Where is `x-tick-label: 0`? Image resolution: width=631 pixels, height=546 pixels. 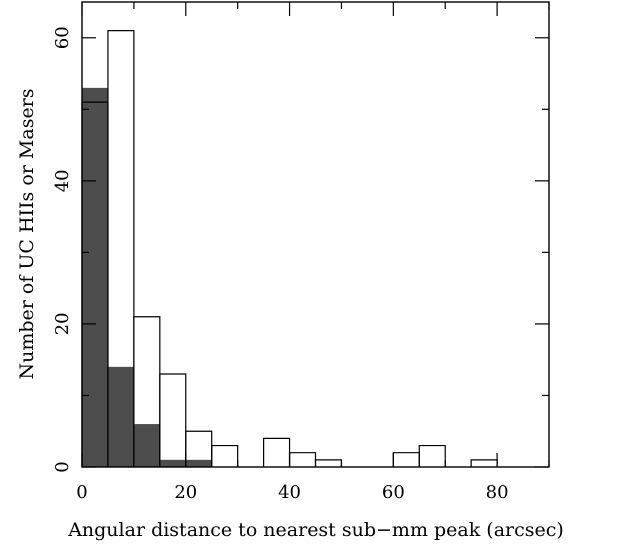
x-tick-label: 0 is located at coordinates (81, 492).